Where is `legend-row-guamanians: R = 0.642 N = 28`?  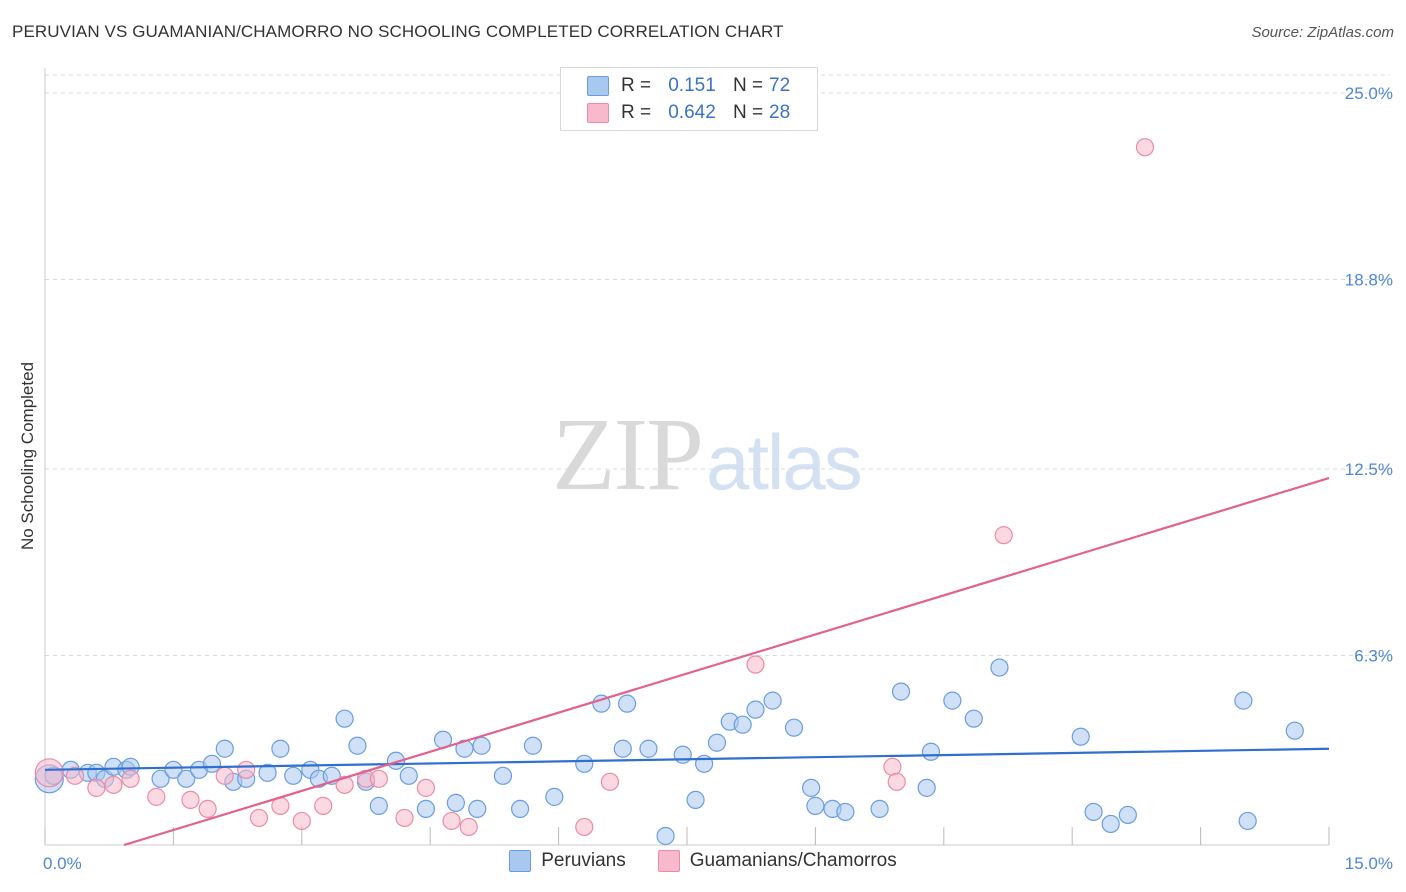
legend-row-guamanians: R = 0.642 N = 28 is located at coordinates (688, 113).